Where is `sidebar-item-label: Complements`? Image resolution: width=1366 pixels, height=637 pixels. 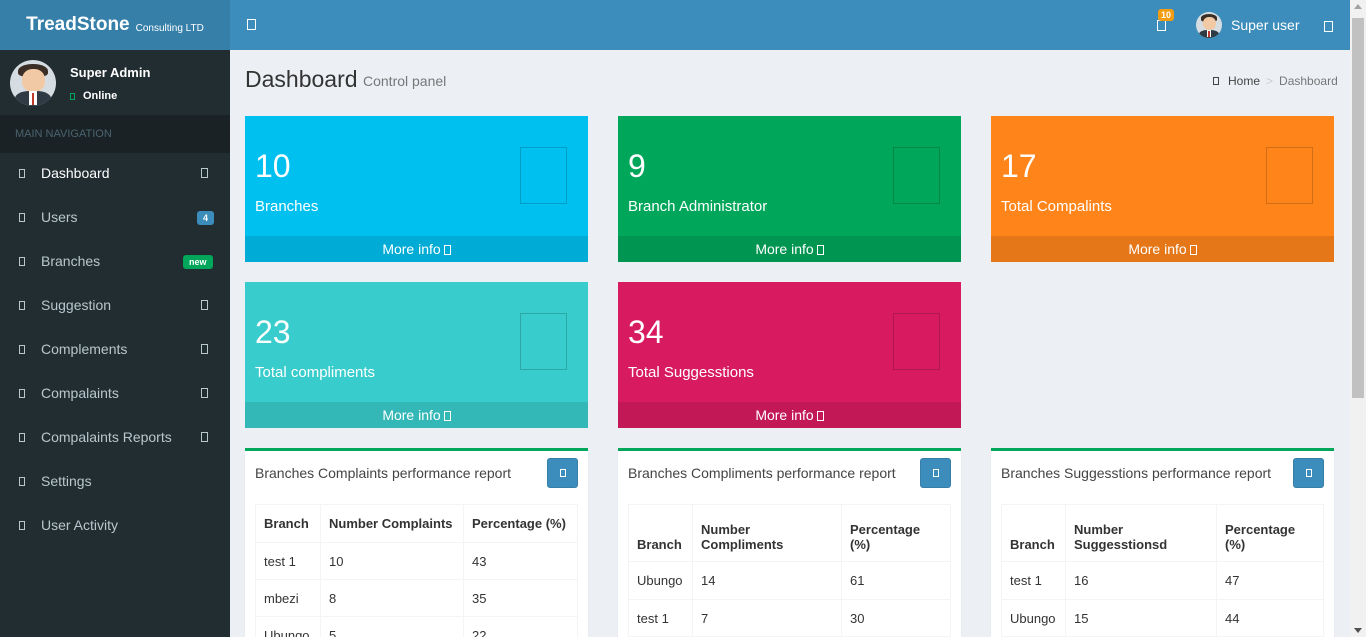 sidebar-item-label: Complements is located at coordinates (84, 349).